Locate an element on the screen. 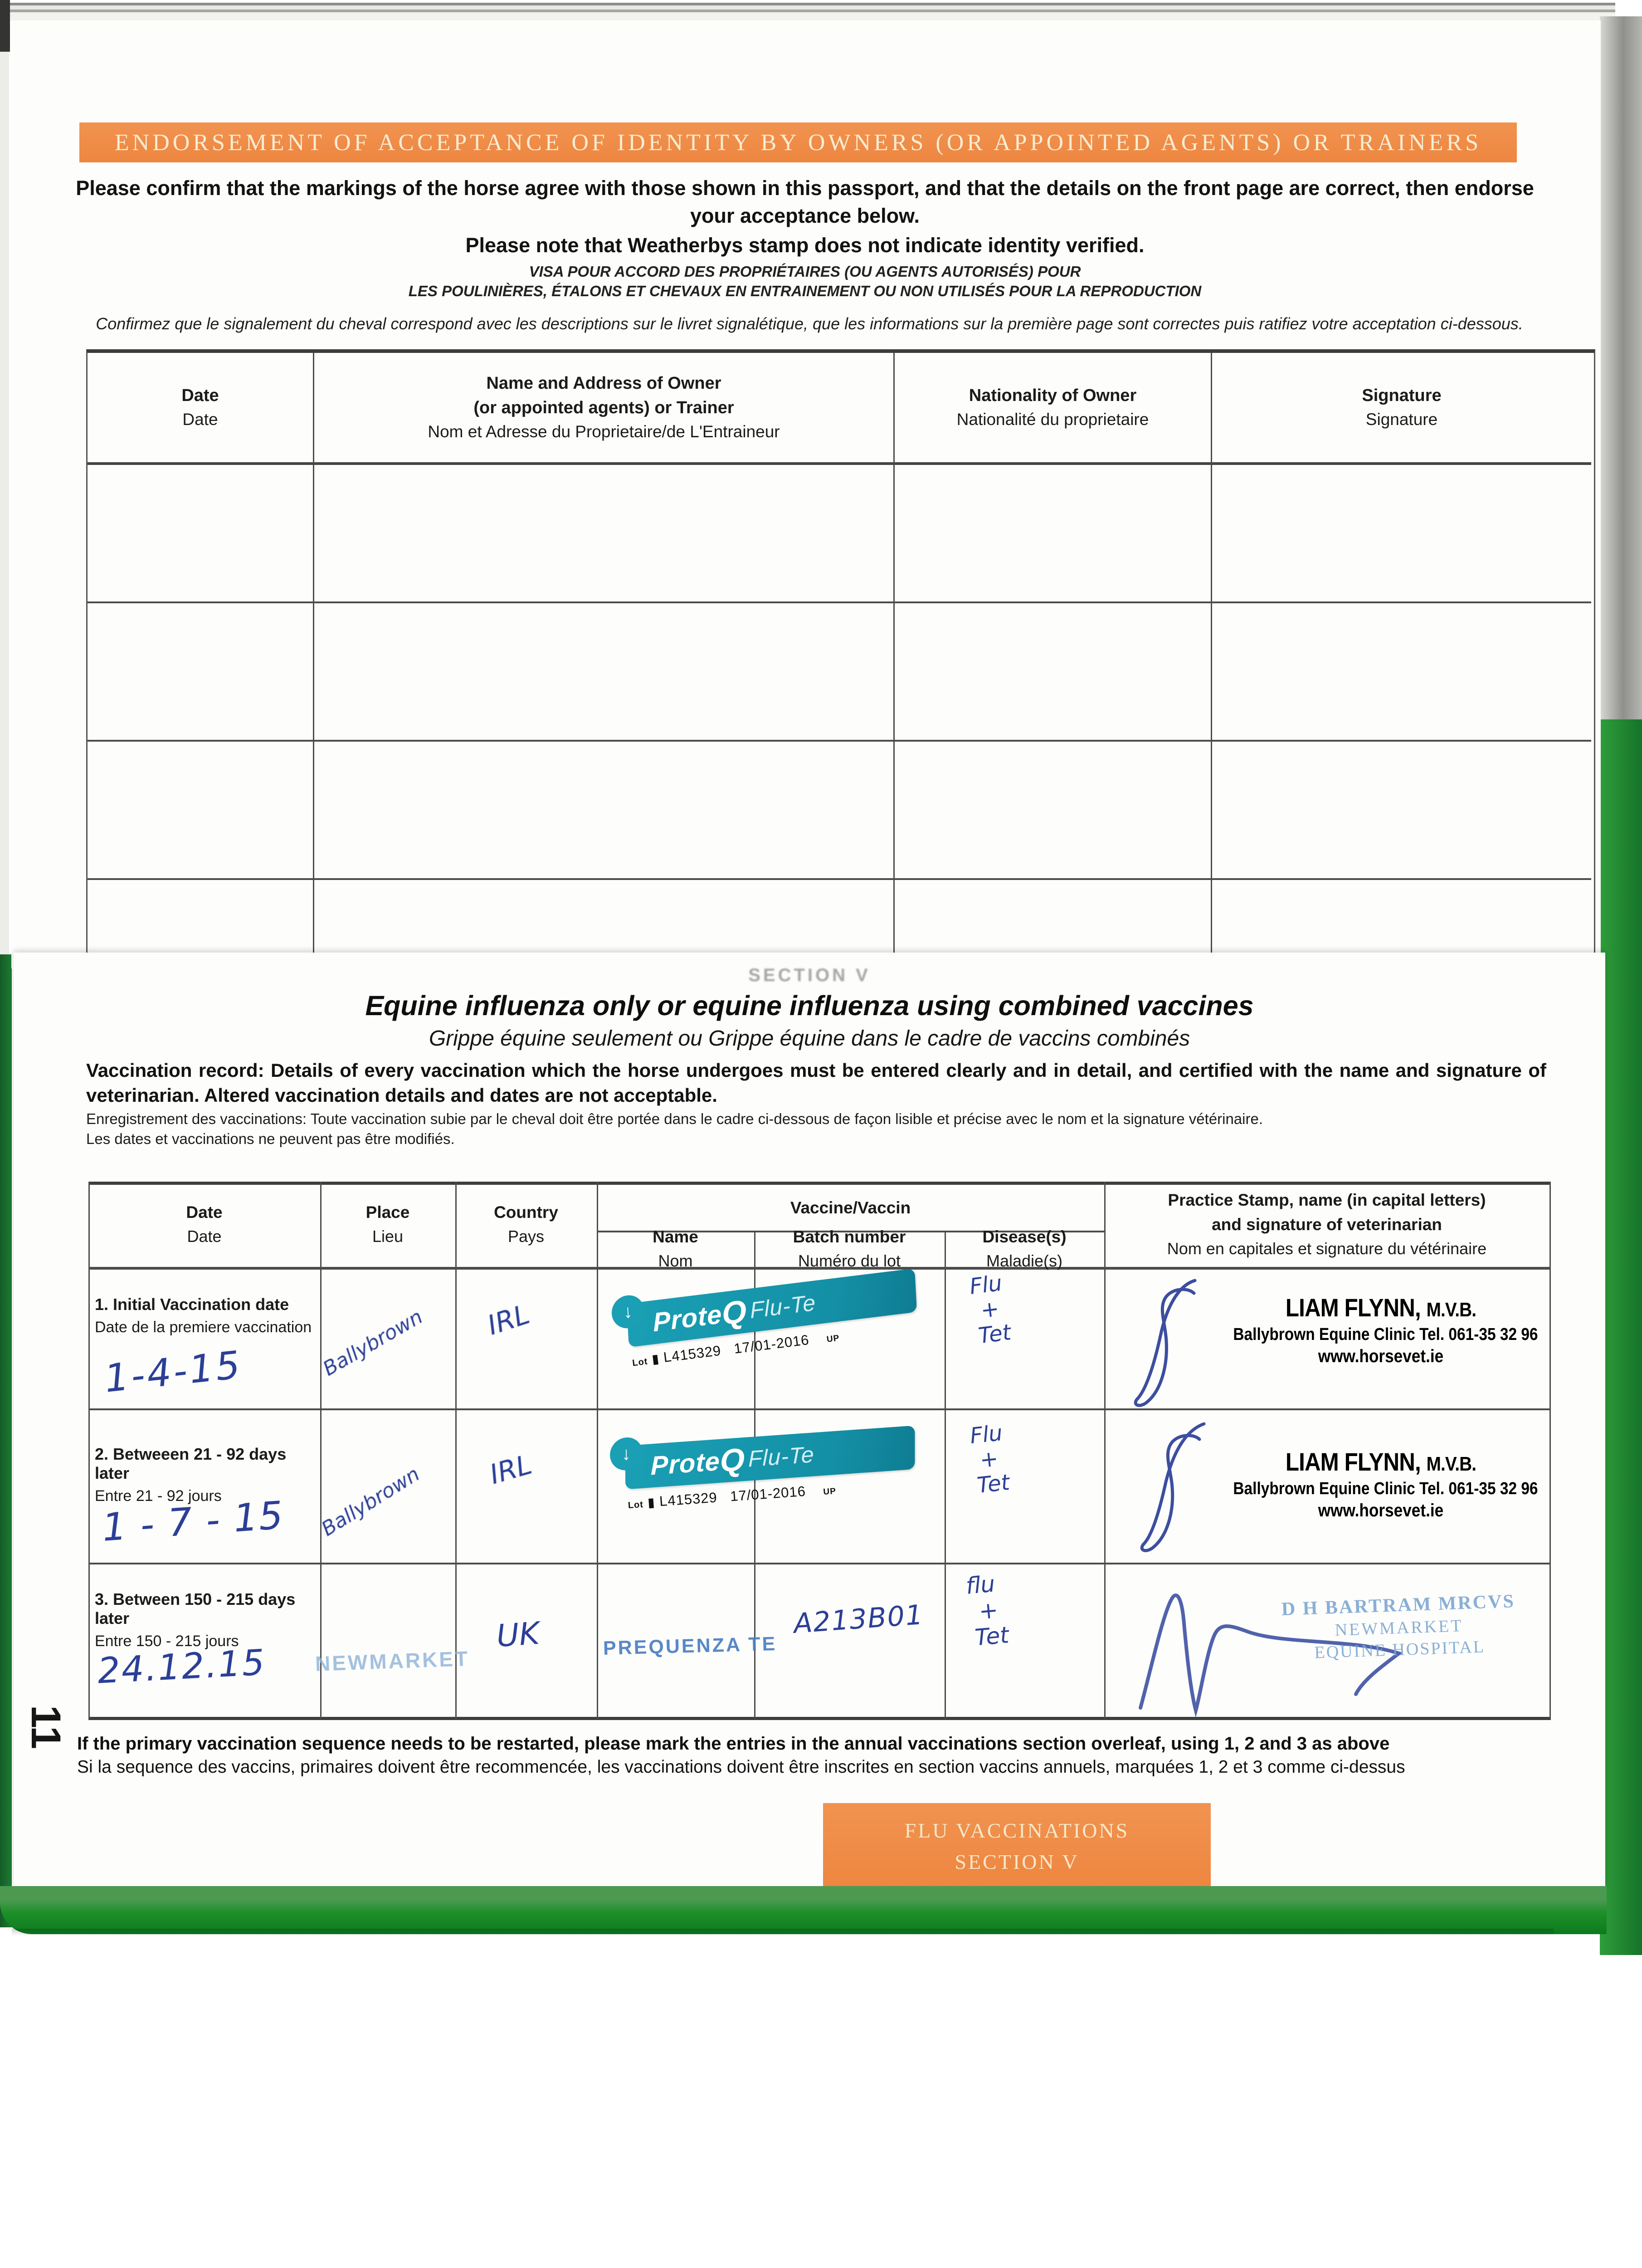  vacc-header-vaccine-group: Vaccine/Vaccin is located at coordinates (851, 1208).